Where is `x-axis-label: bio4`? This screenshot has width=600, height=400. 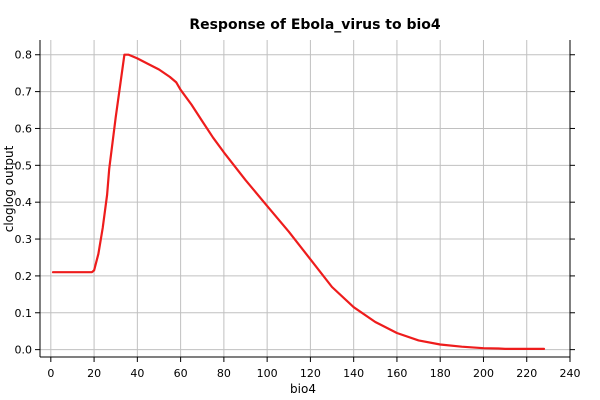 x-axis-label: bio4 is located at coordinates (303, 389).